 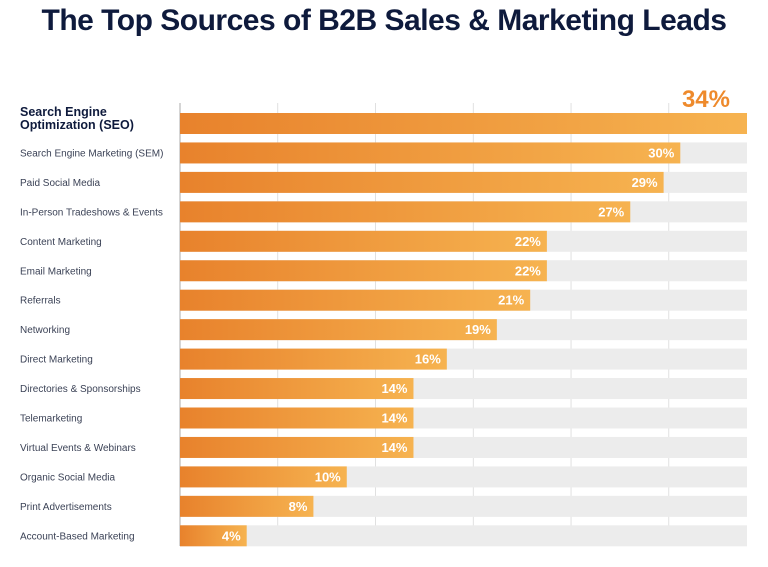 What do you see at coordinates (40, 301) in the screenshot?
I see `category-label: Referrals` at bounding box center [40, 301].